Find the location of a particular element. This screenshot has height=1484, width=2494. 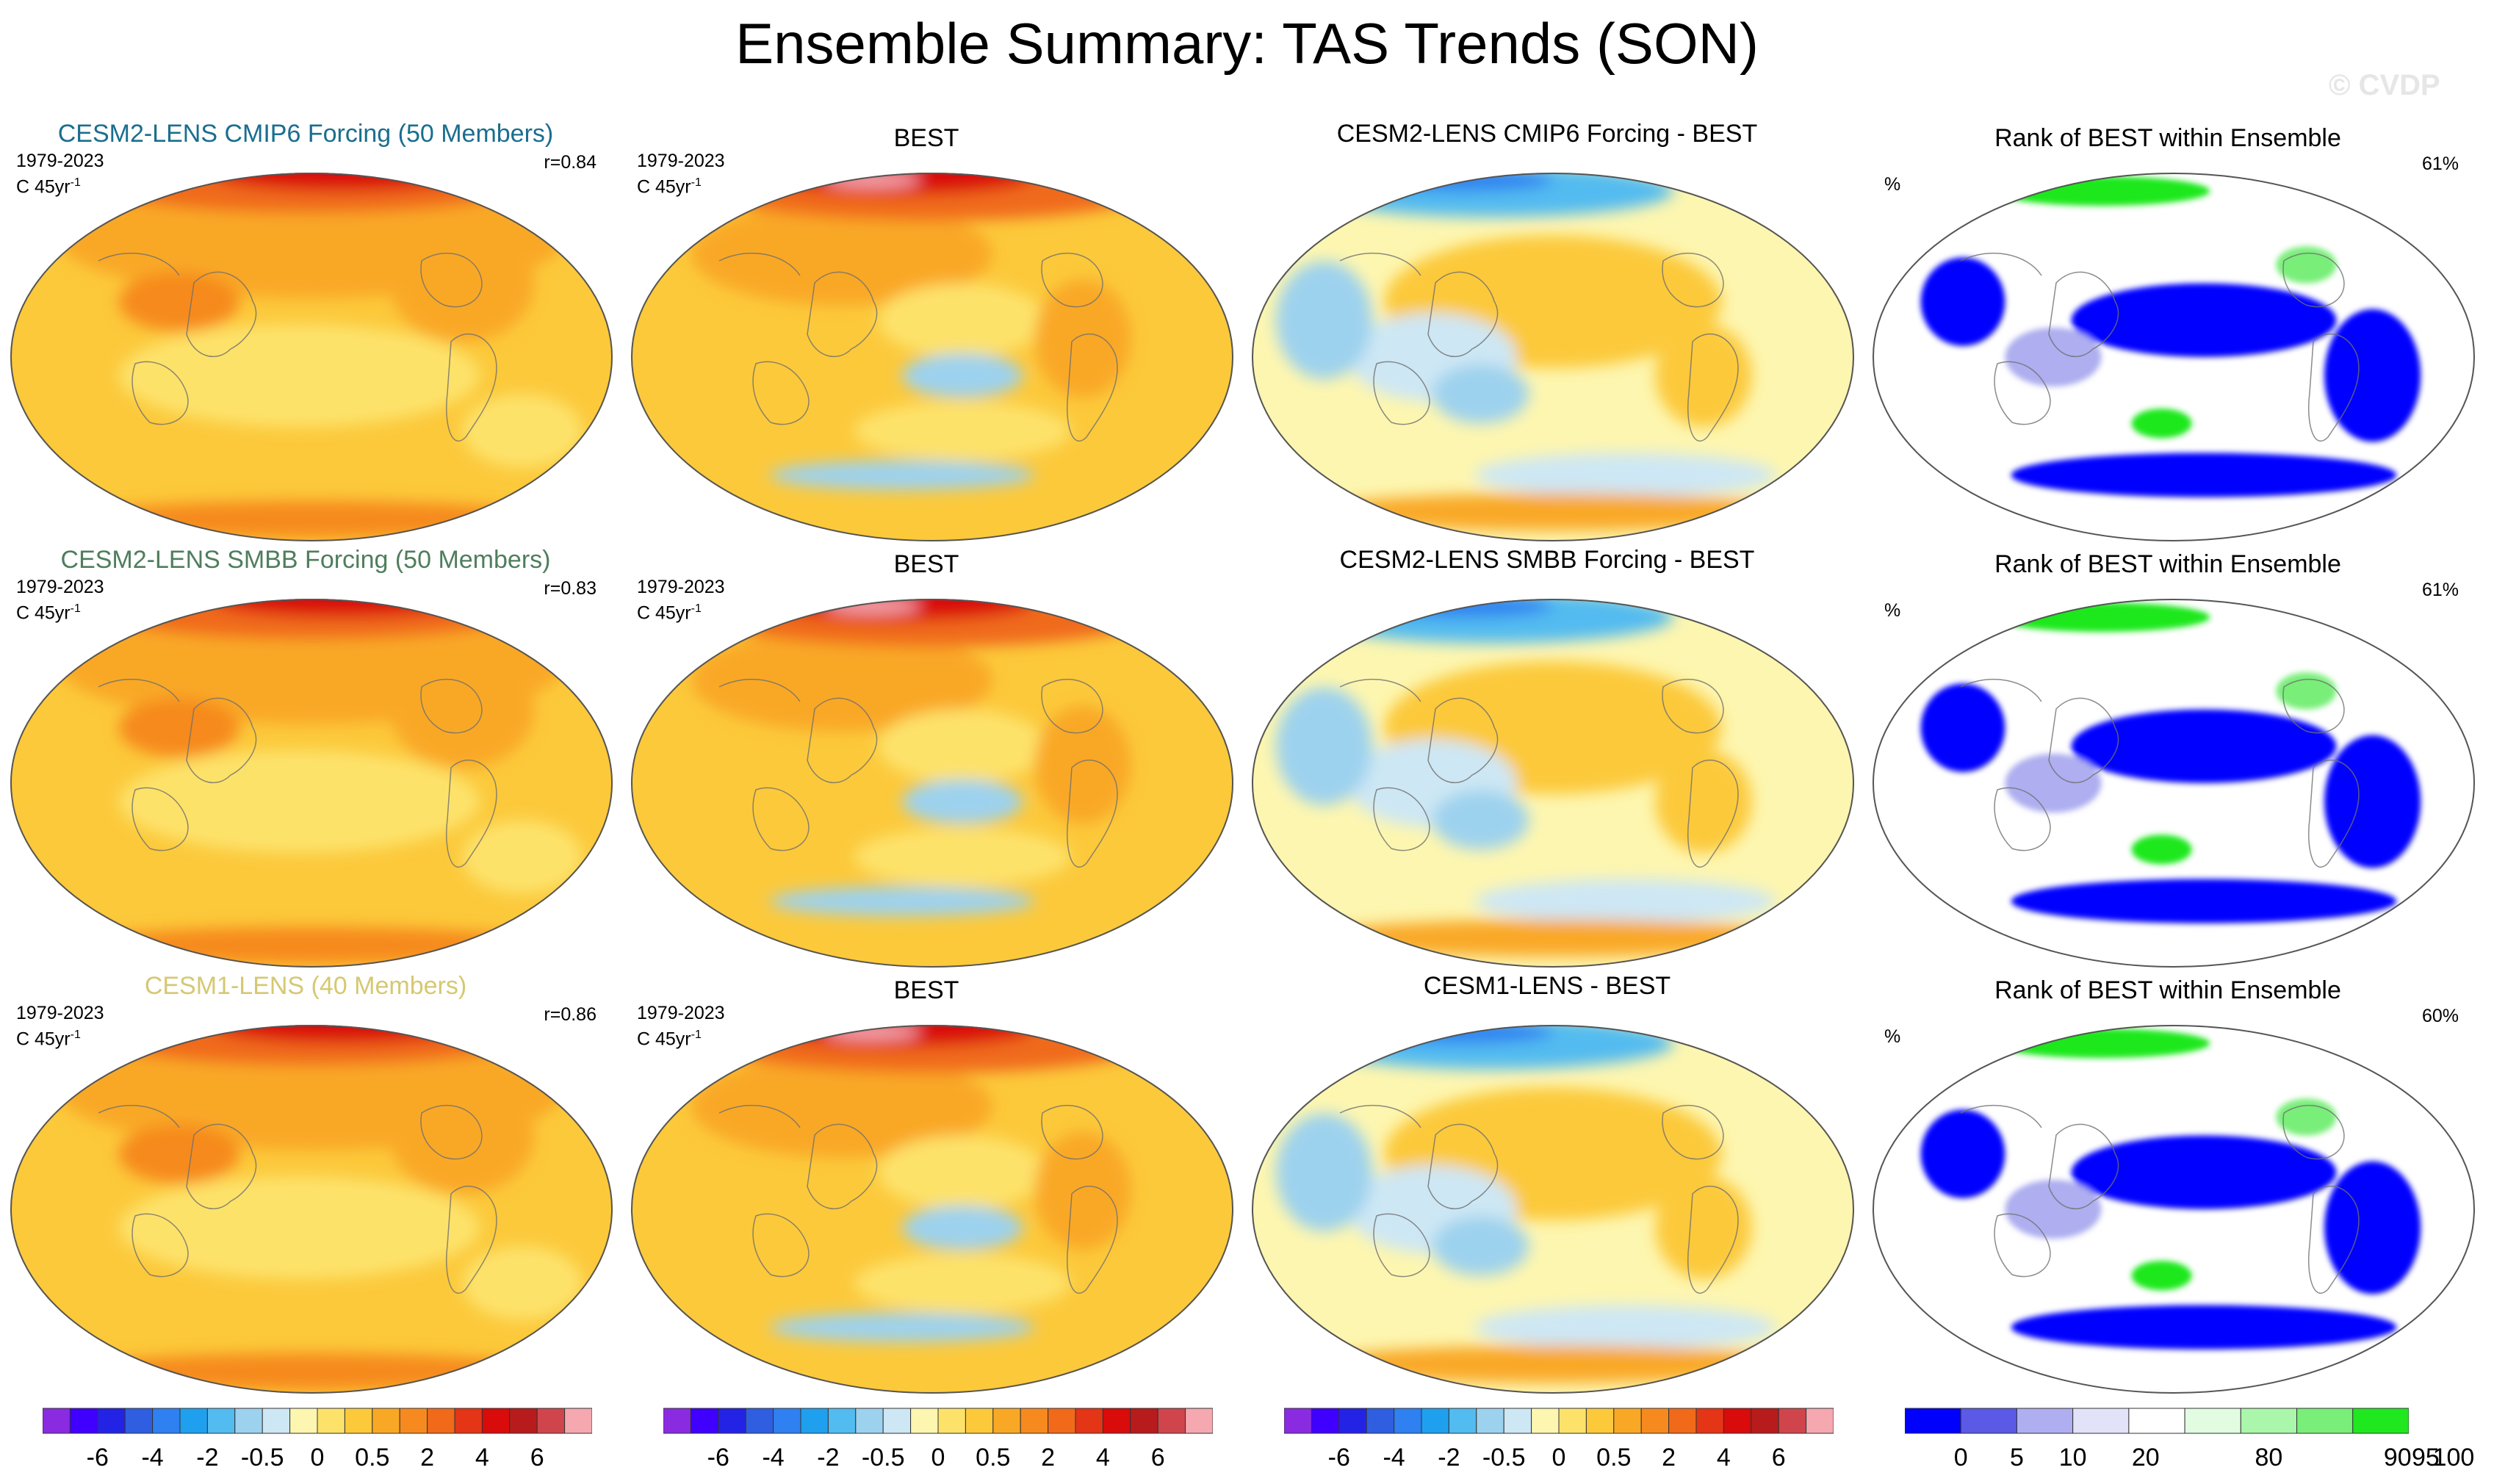

colorbar-tick-label: 2 is located at coordinates (1669, 1458).